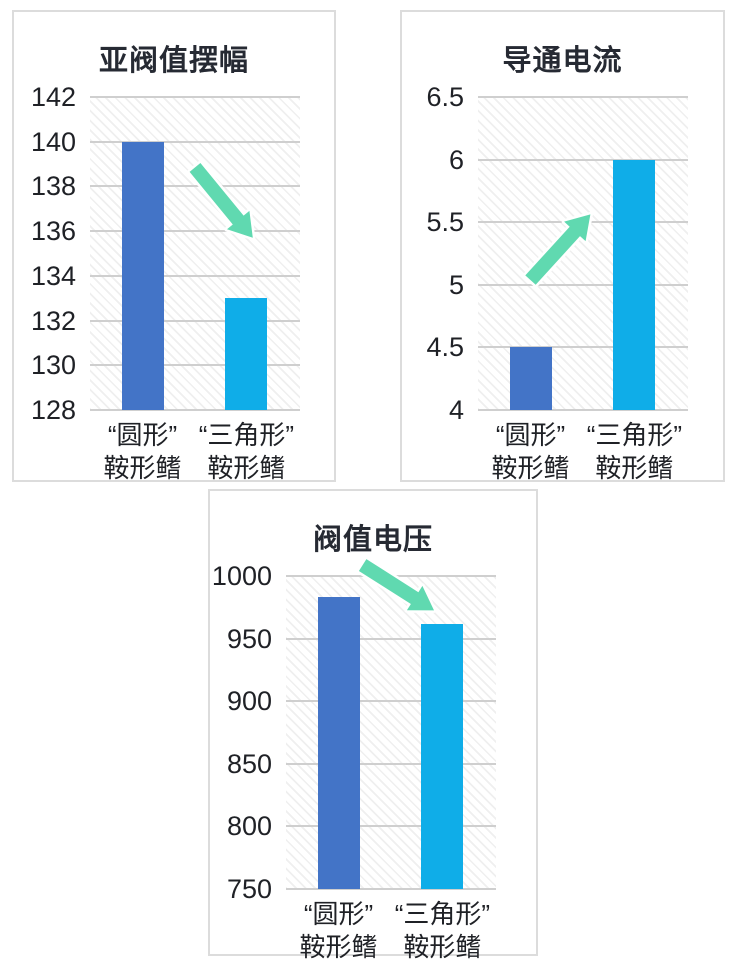 The image size is (732, 969). I want to click on y-tick-label: 850, so click(249, 763).